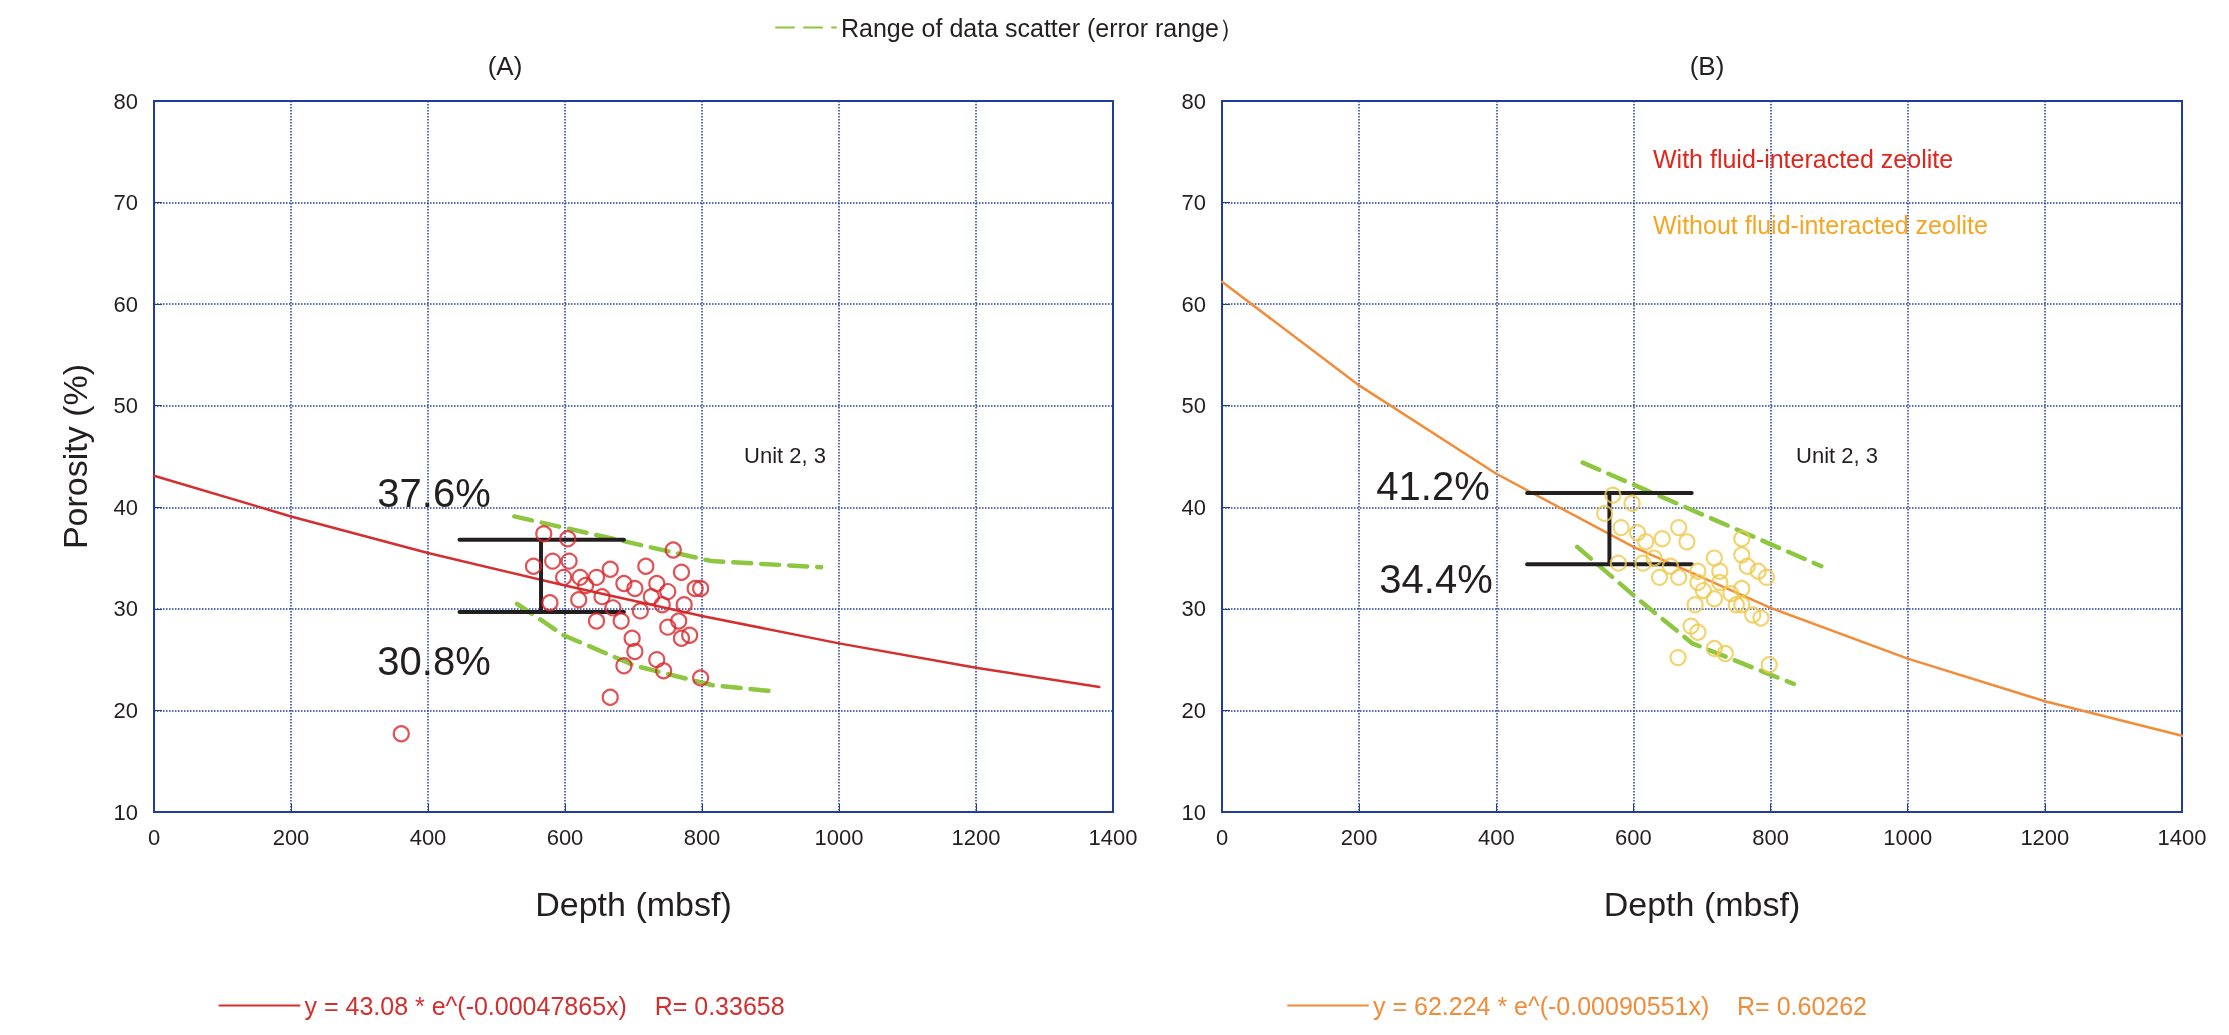  Describe the element at coordinates (505, 66) in the screenshot. I see `chart-title: (A)` at that location.